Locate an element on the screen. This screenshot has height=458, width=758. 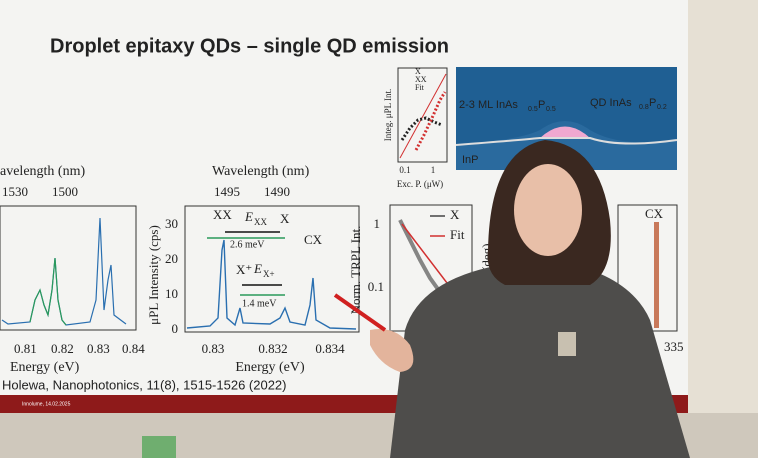
peak-label: XX is located at coordinates (222, 214).